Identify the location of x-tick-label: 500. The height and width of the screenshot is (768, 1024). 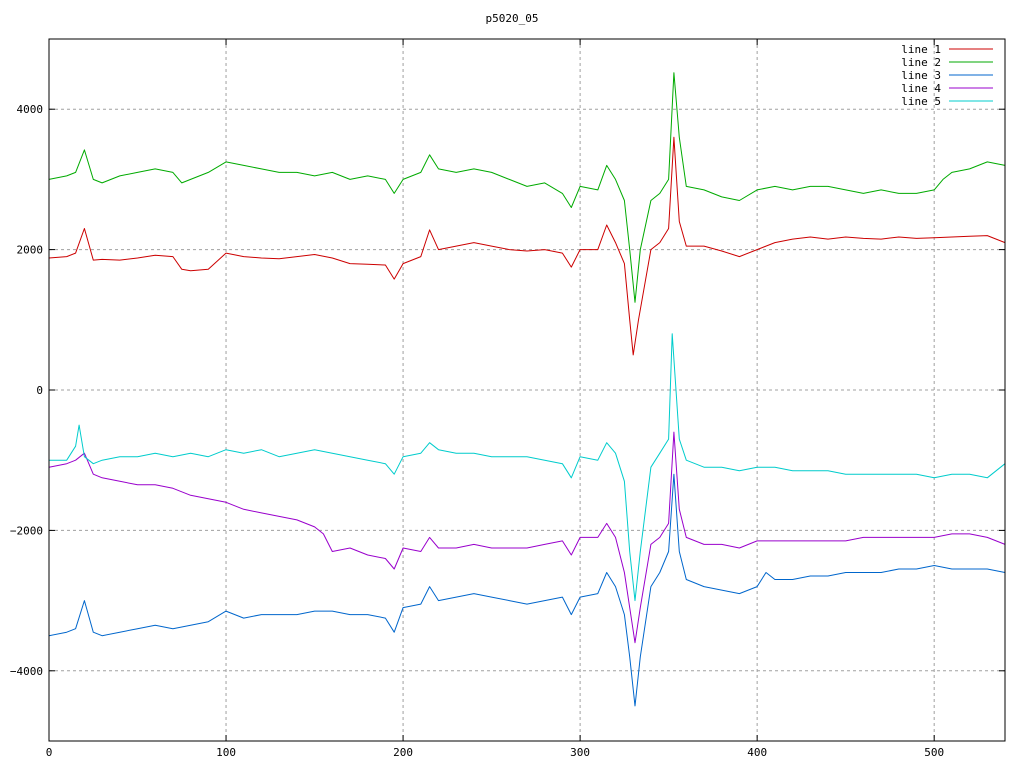
(934, 752).